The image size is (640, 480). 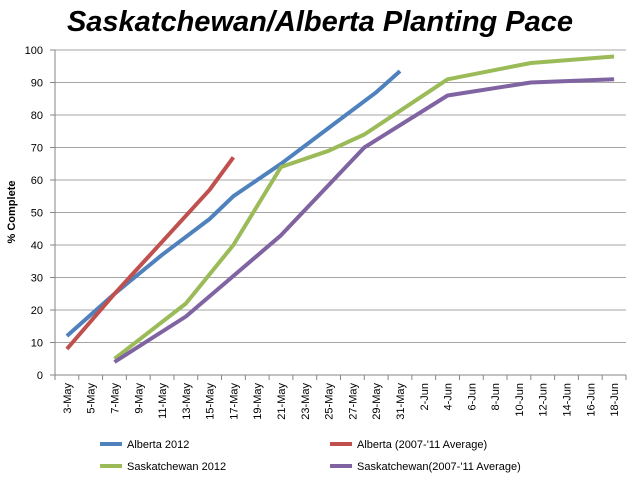 I want to click on x-tick-label: 3-May, so click(x=68, y=398).